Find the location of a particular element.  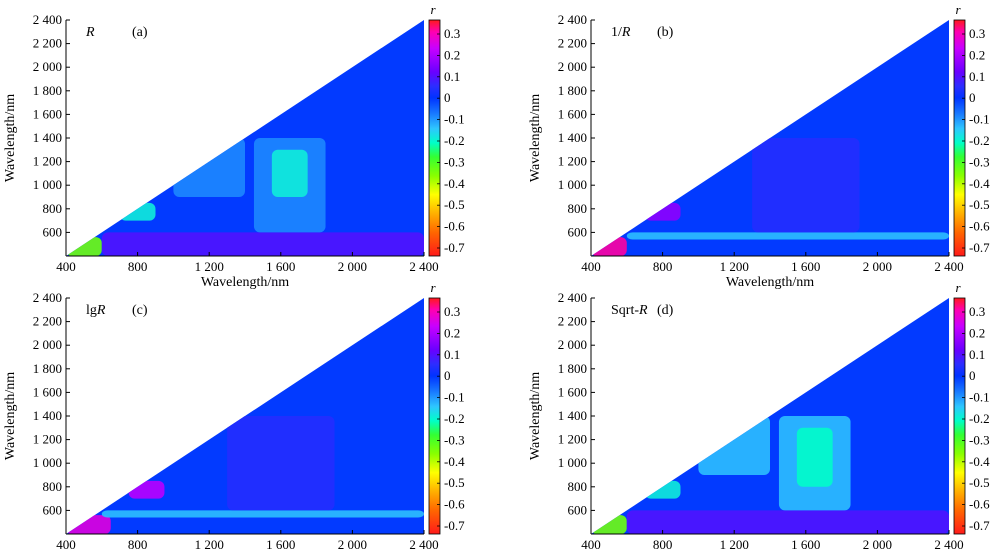

x-tick-label: 1 600 is located at coordinates (280, 266).